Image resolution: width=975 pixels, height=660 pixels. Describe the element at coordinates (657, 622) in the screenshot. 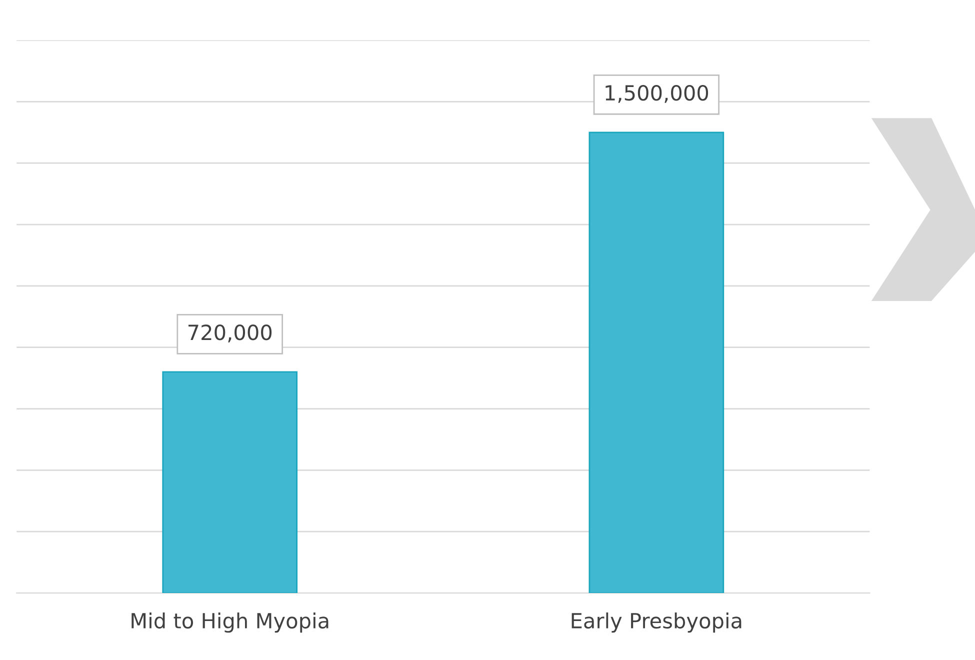

I see `x-tick-label: Early Presbyopia` at that location.